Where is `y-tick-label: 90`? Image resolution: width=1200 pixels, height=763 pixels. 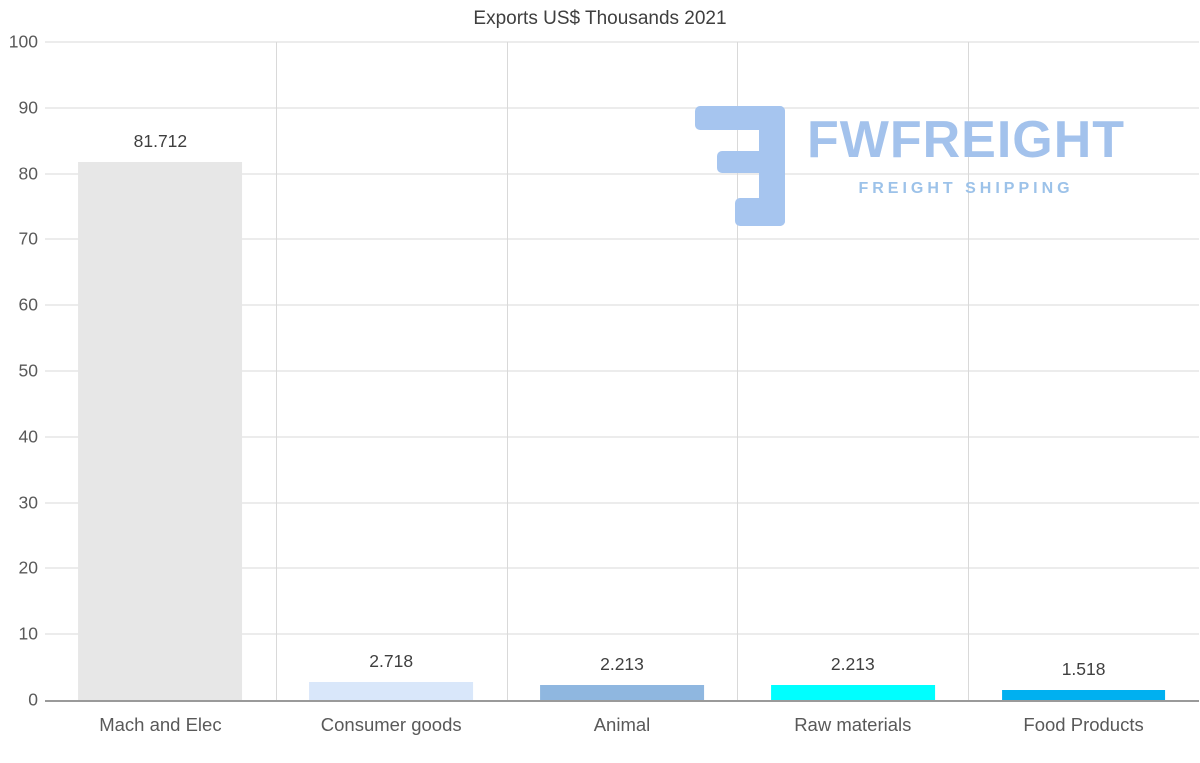 y-tick-label: 90 is located at coordinates (28, 107).